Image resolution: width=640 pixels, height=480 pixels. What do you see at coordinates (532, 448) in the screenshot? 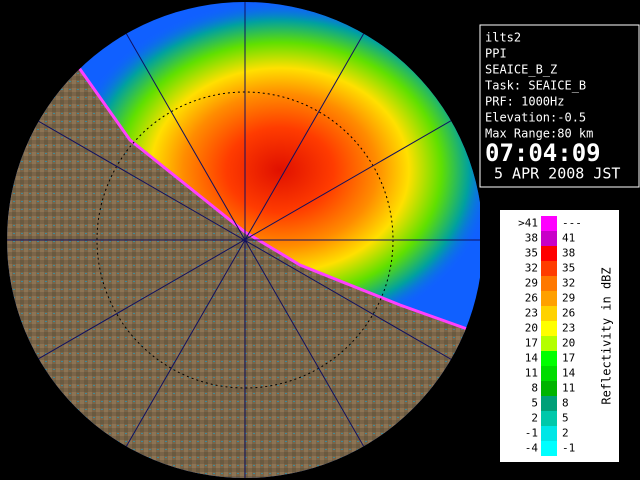
I see `legend-low: -4` at bounding box center [532, 448].